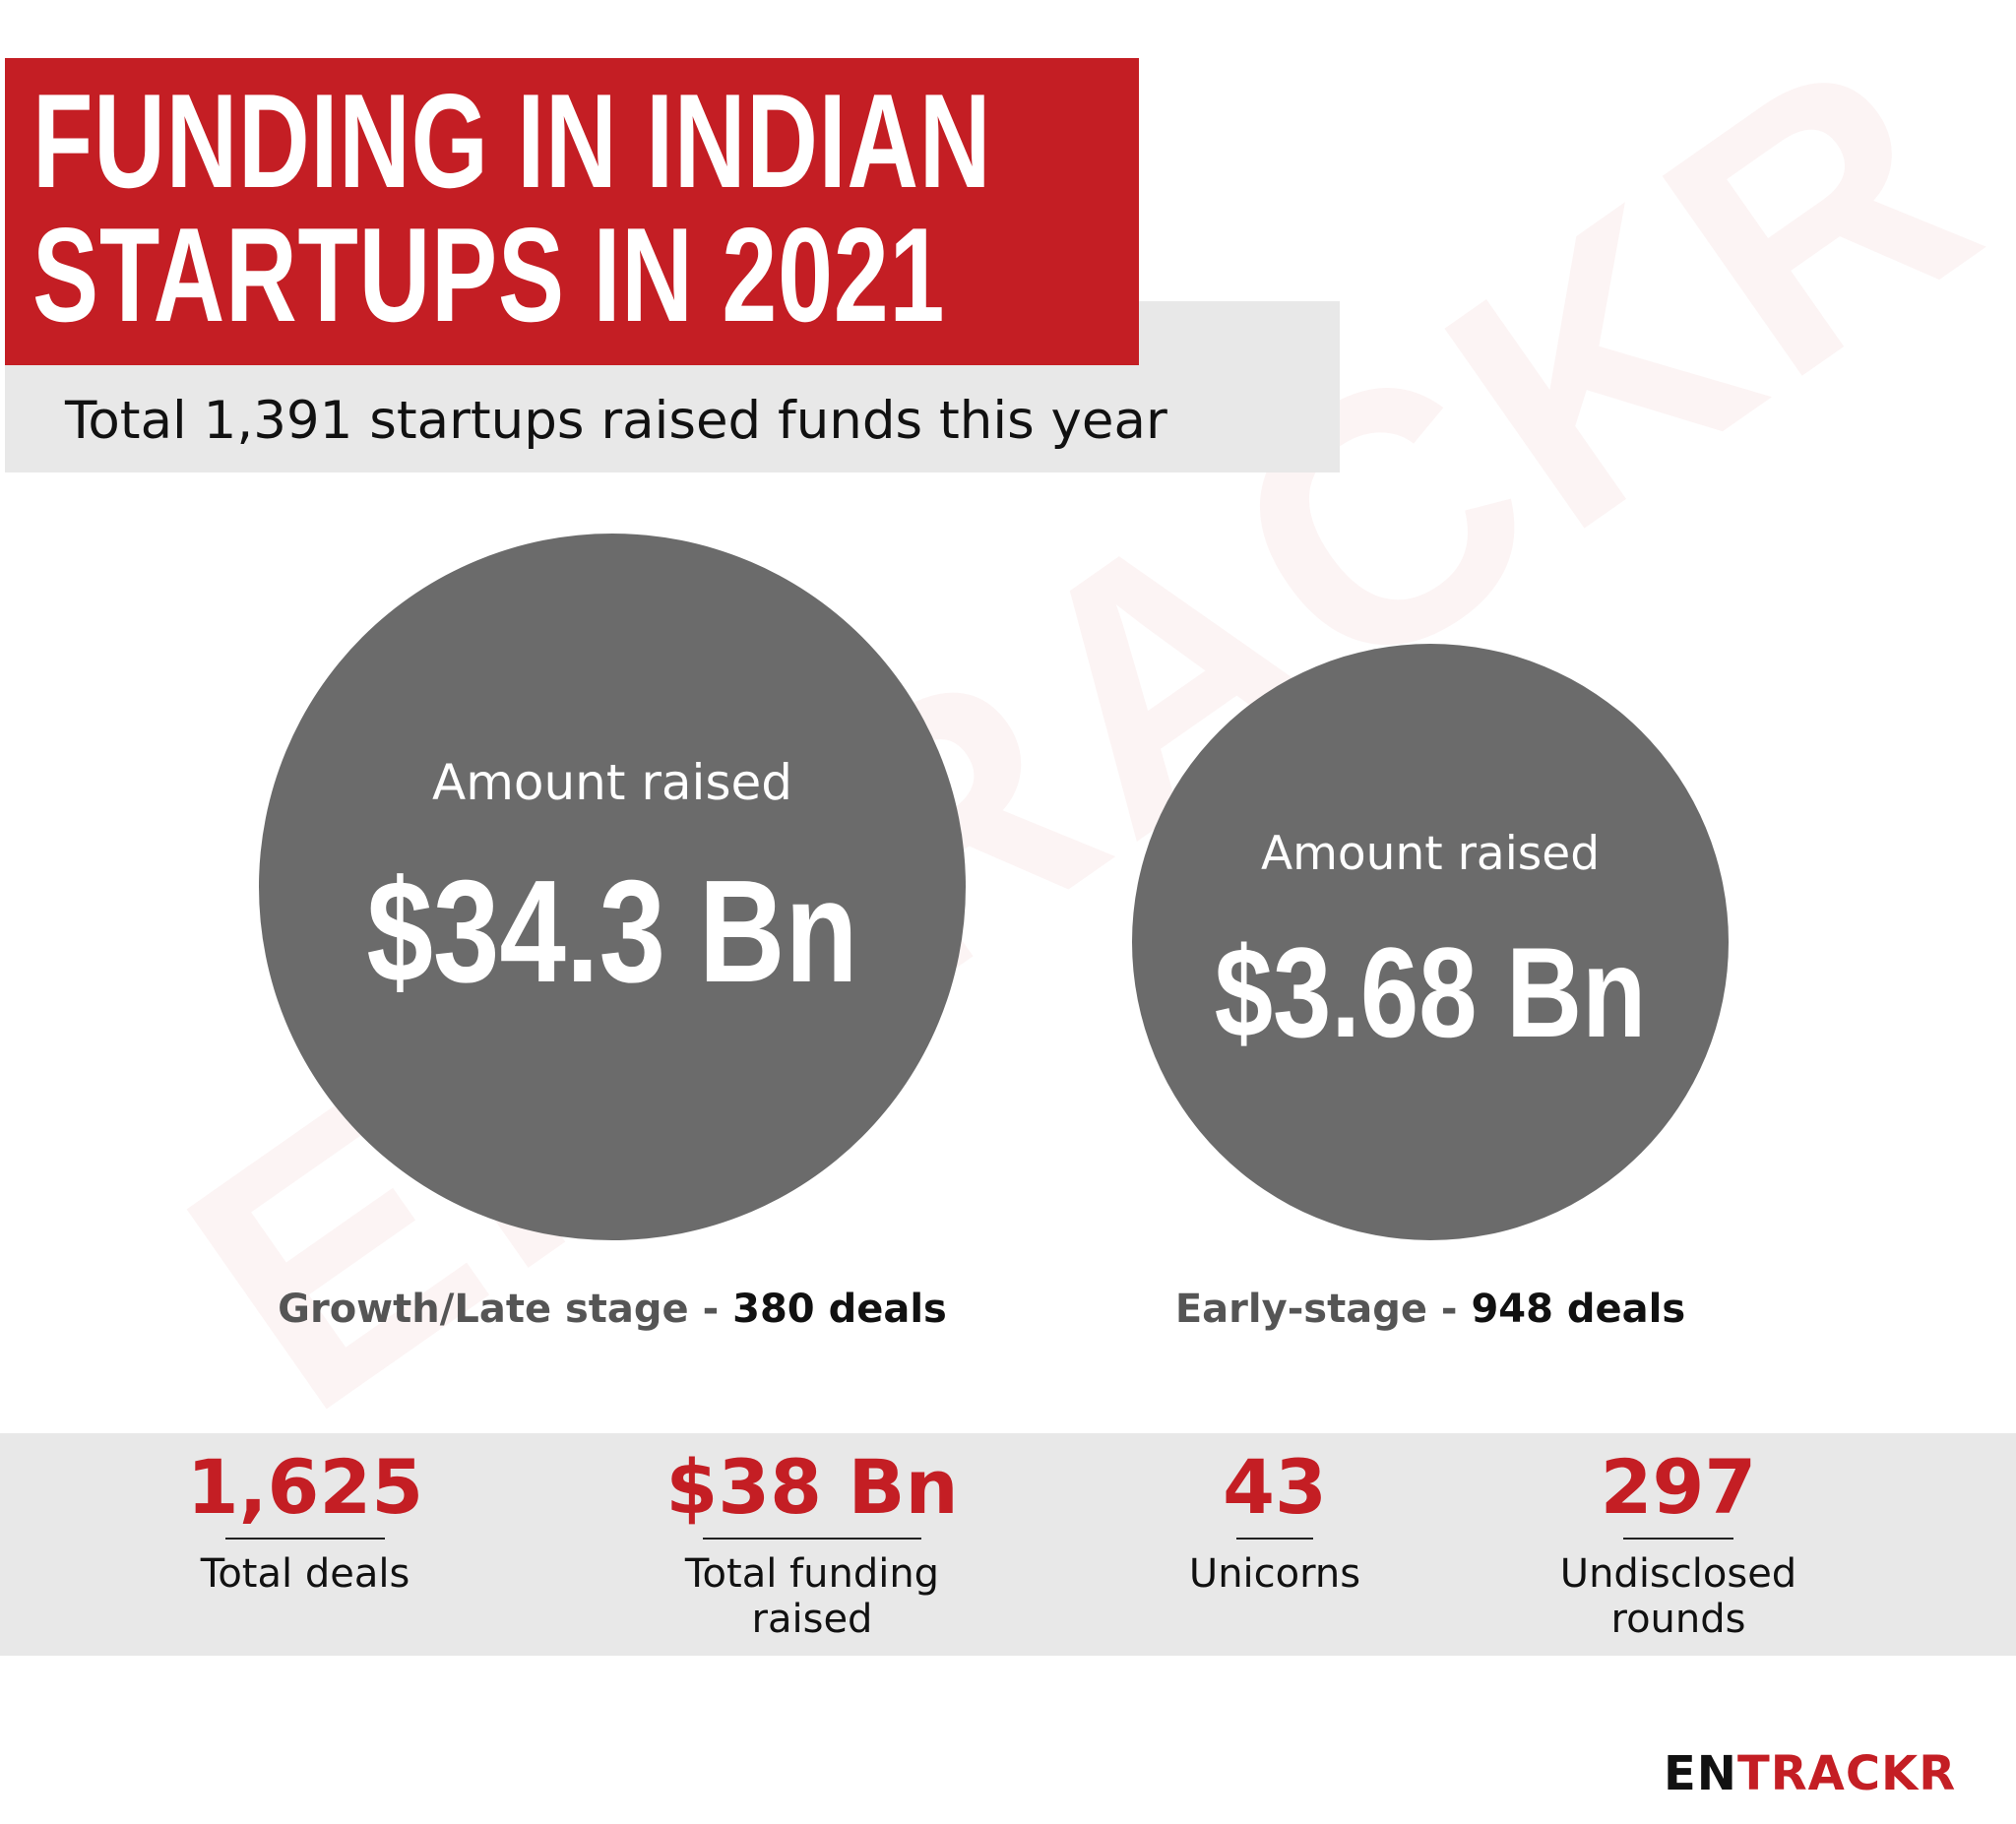 This screenshot has width=2016, height=1824. I want to click on page-title: FUNDING IN INDIAN STARTUPS IN 2021, so click(512, 207).